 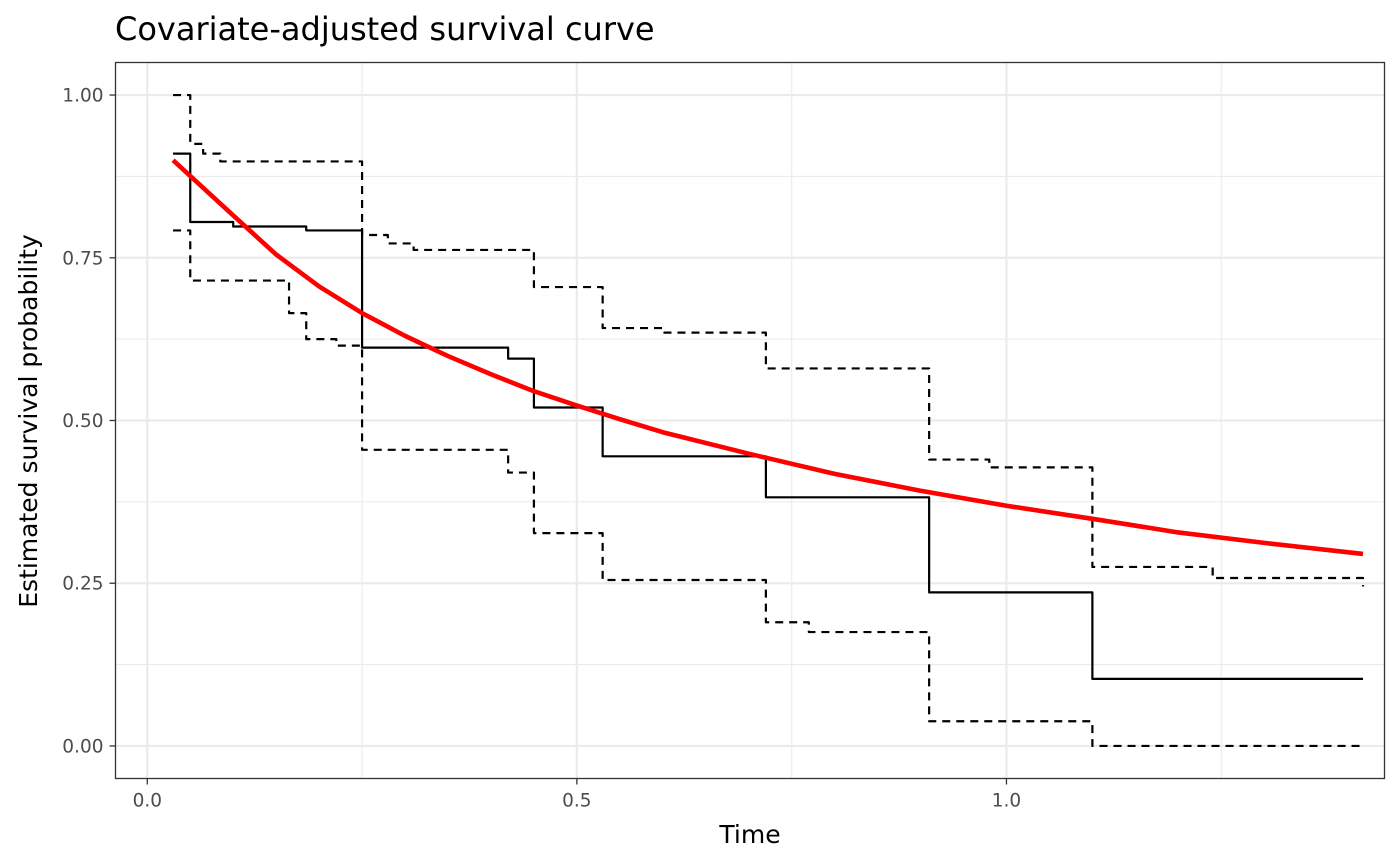 I want to click on x-tick-label: 0.5, so click(x=576, y=801).